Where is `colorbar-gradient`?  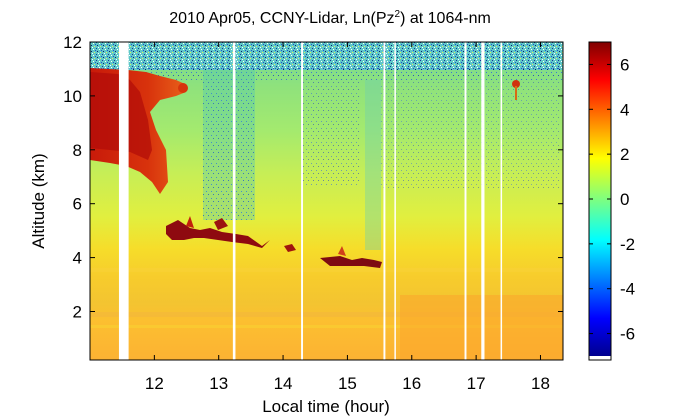
colorbar-gradient is located at coordinates (600, 199).